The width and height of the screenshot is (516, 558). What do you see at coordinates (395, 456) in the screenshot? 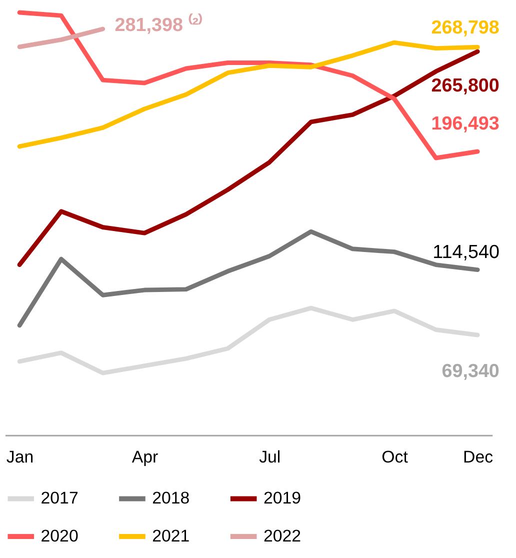
I see `x-tick-label: Oct` at bounding box center [395, 456].